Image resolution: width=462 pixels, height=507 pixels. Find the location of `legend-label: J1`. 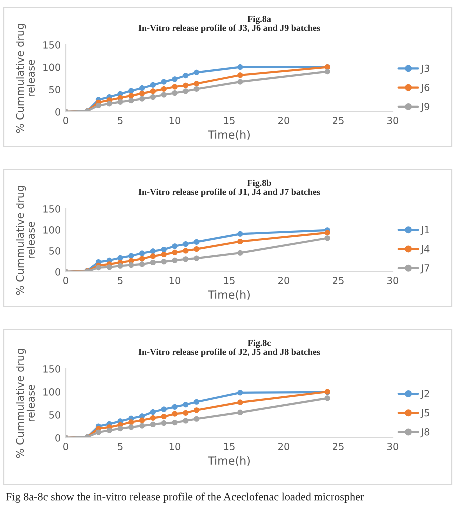

legend-label: J1 is located at coordinates (425, 231).